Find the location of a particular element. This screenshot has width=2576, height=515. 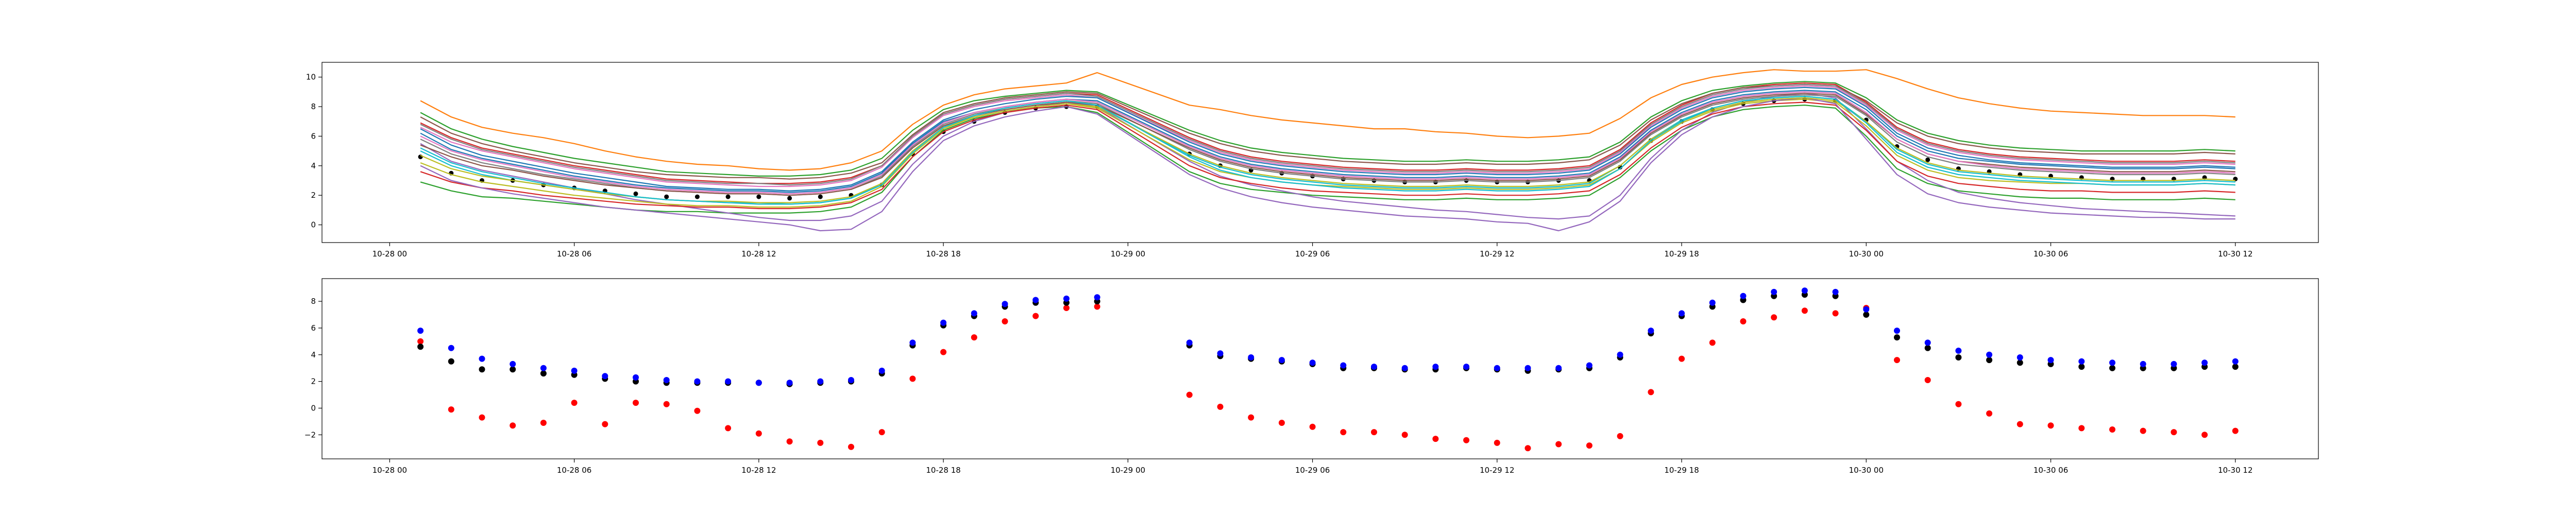

x-tick-label: 10-28 00 is located at coordinates (389, 254).